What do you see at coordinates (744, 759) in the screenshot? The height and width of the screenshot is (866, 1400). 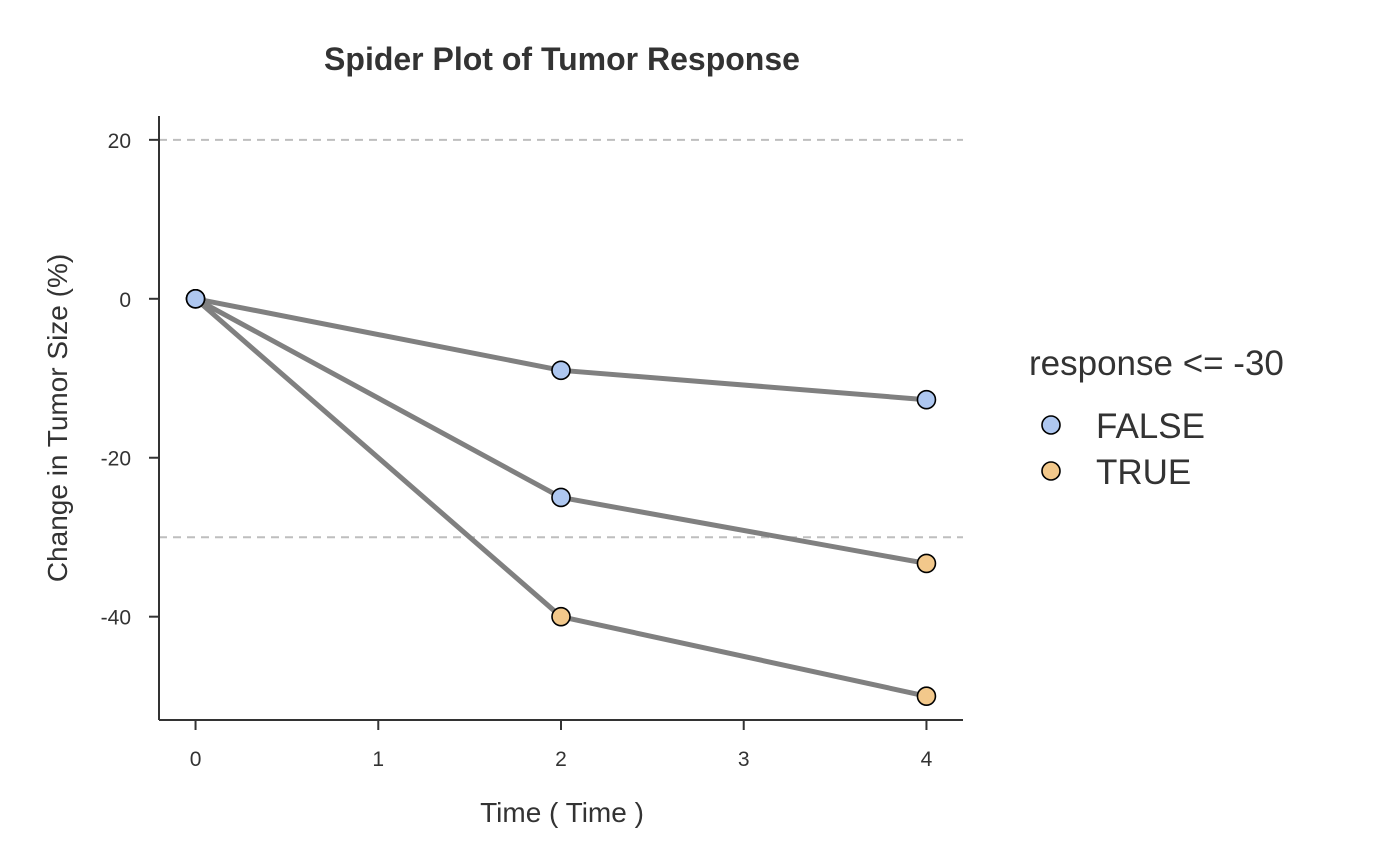 I see `x-tick-label: 3` at bounding box center [744, 759].